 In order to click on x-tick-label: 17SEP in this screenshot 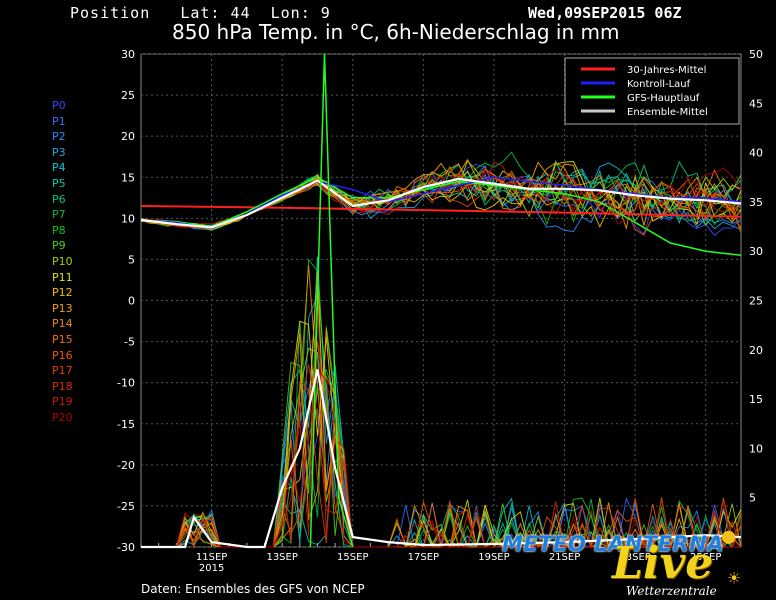, I will do `click(423, 557)`.